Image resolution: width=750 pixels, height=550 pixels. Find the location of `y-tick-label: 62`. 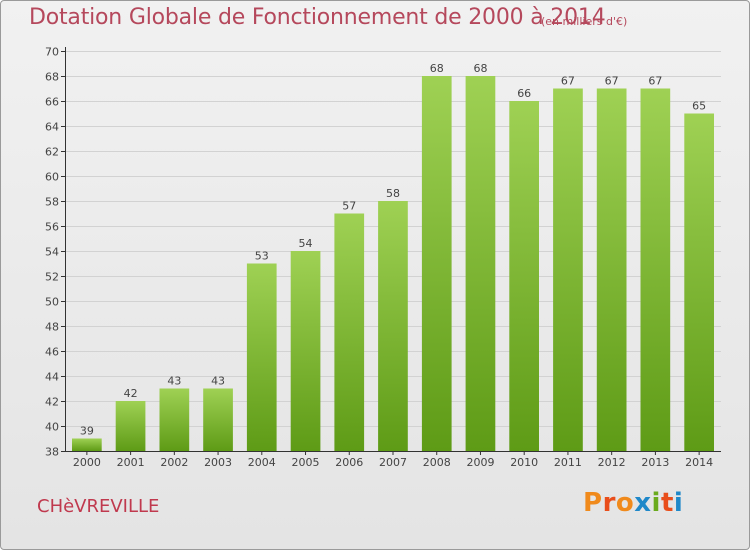

y-tick-label: 62 is located at coordinates (52, 152).